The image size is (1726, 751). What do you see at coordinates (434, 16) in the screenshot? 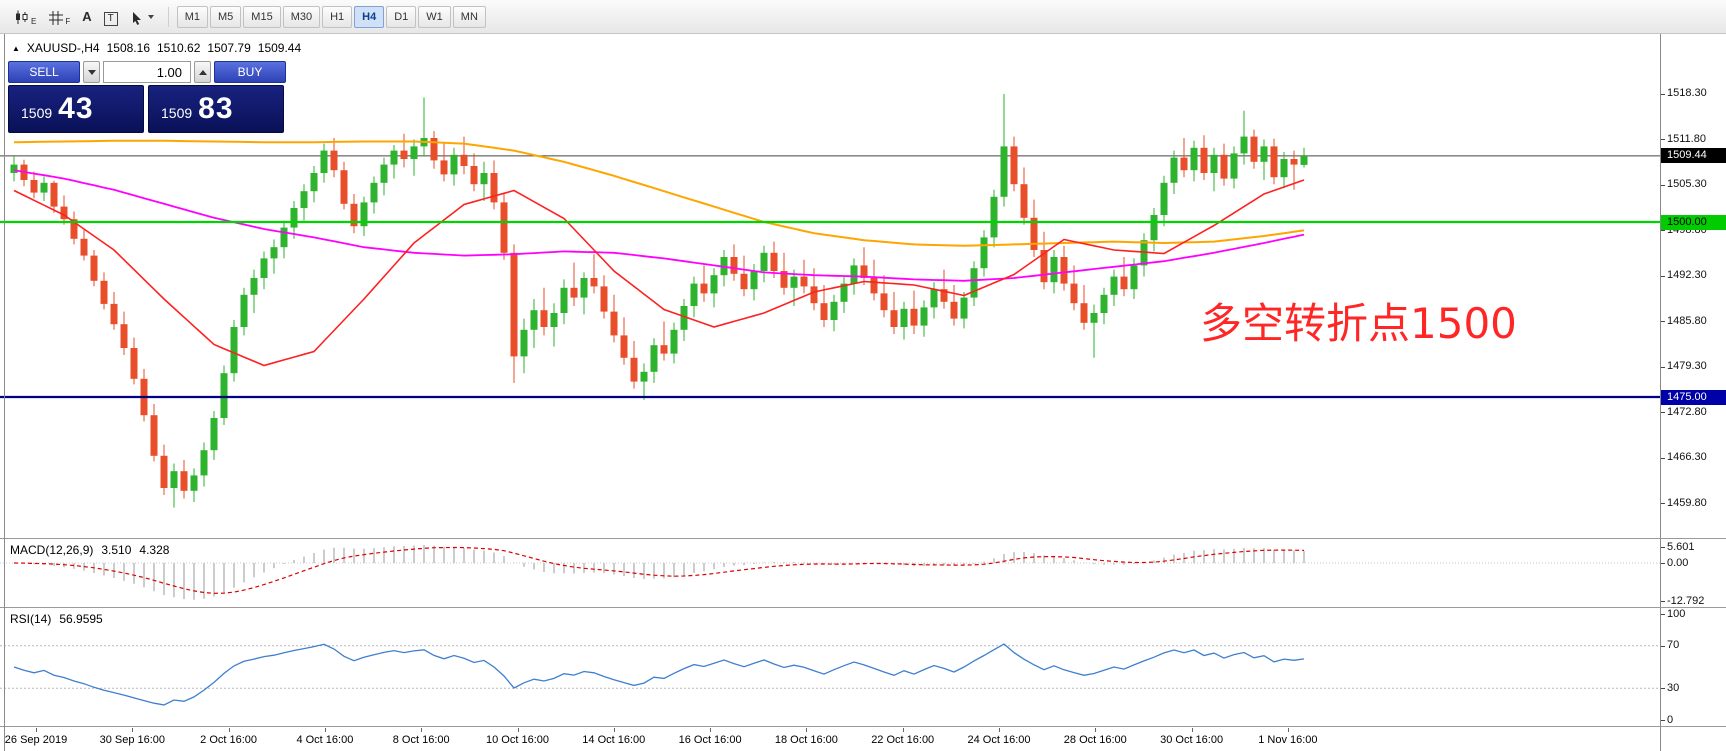
I see `timeframe-w1: W1` at bounding box center [434, 16].